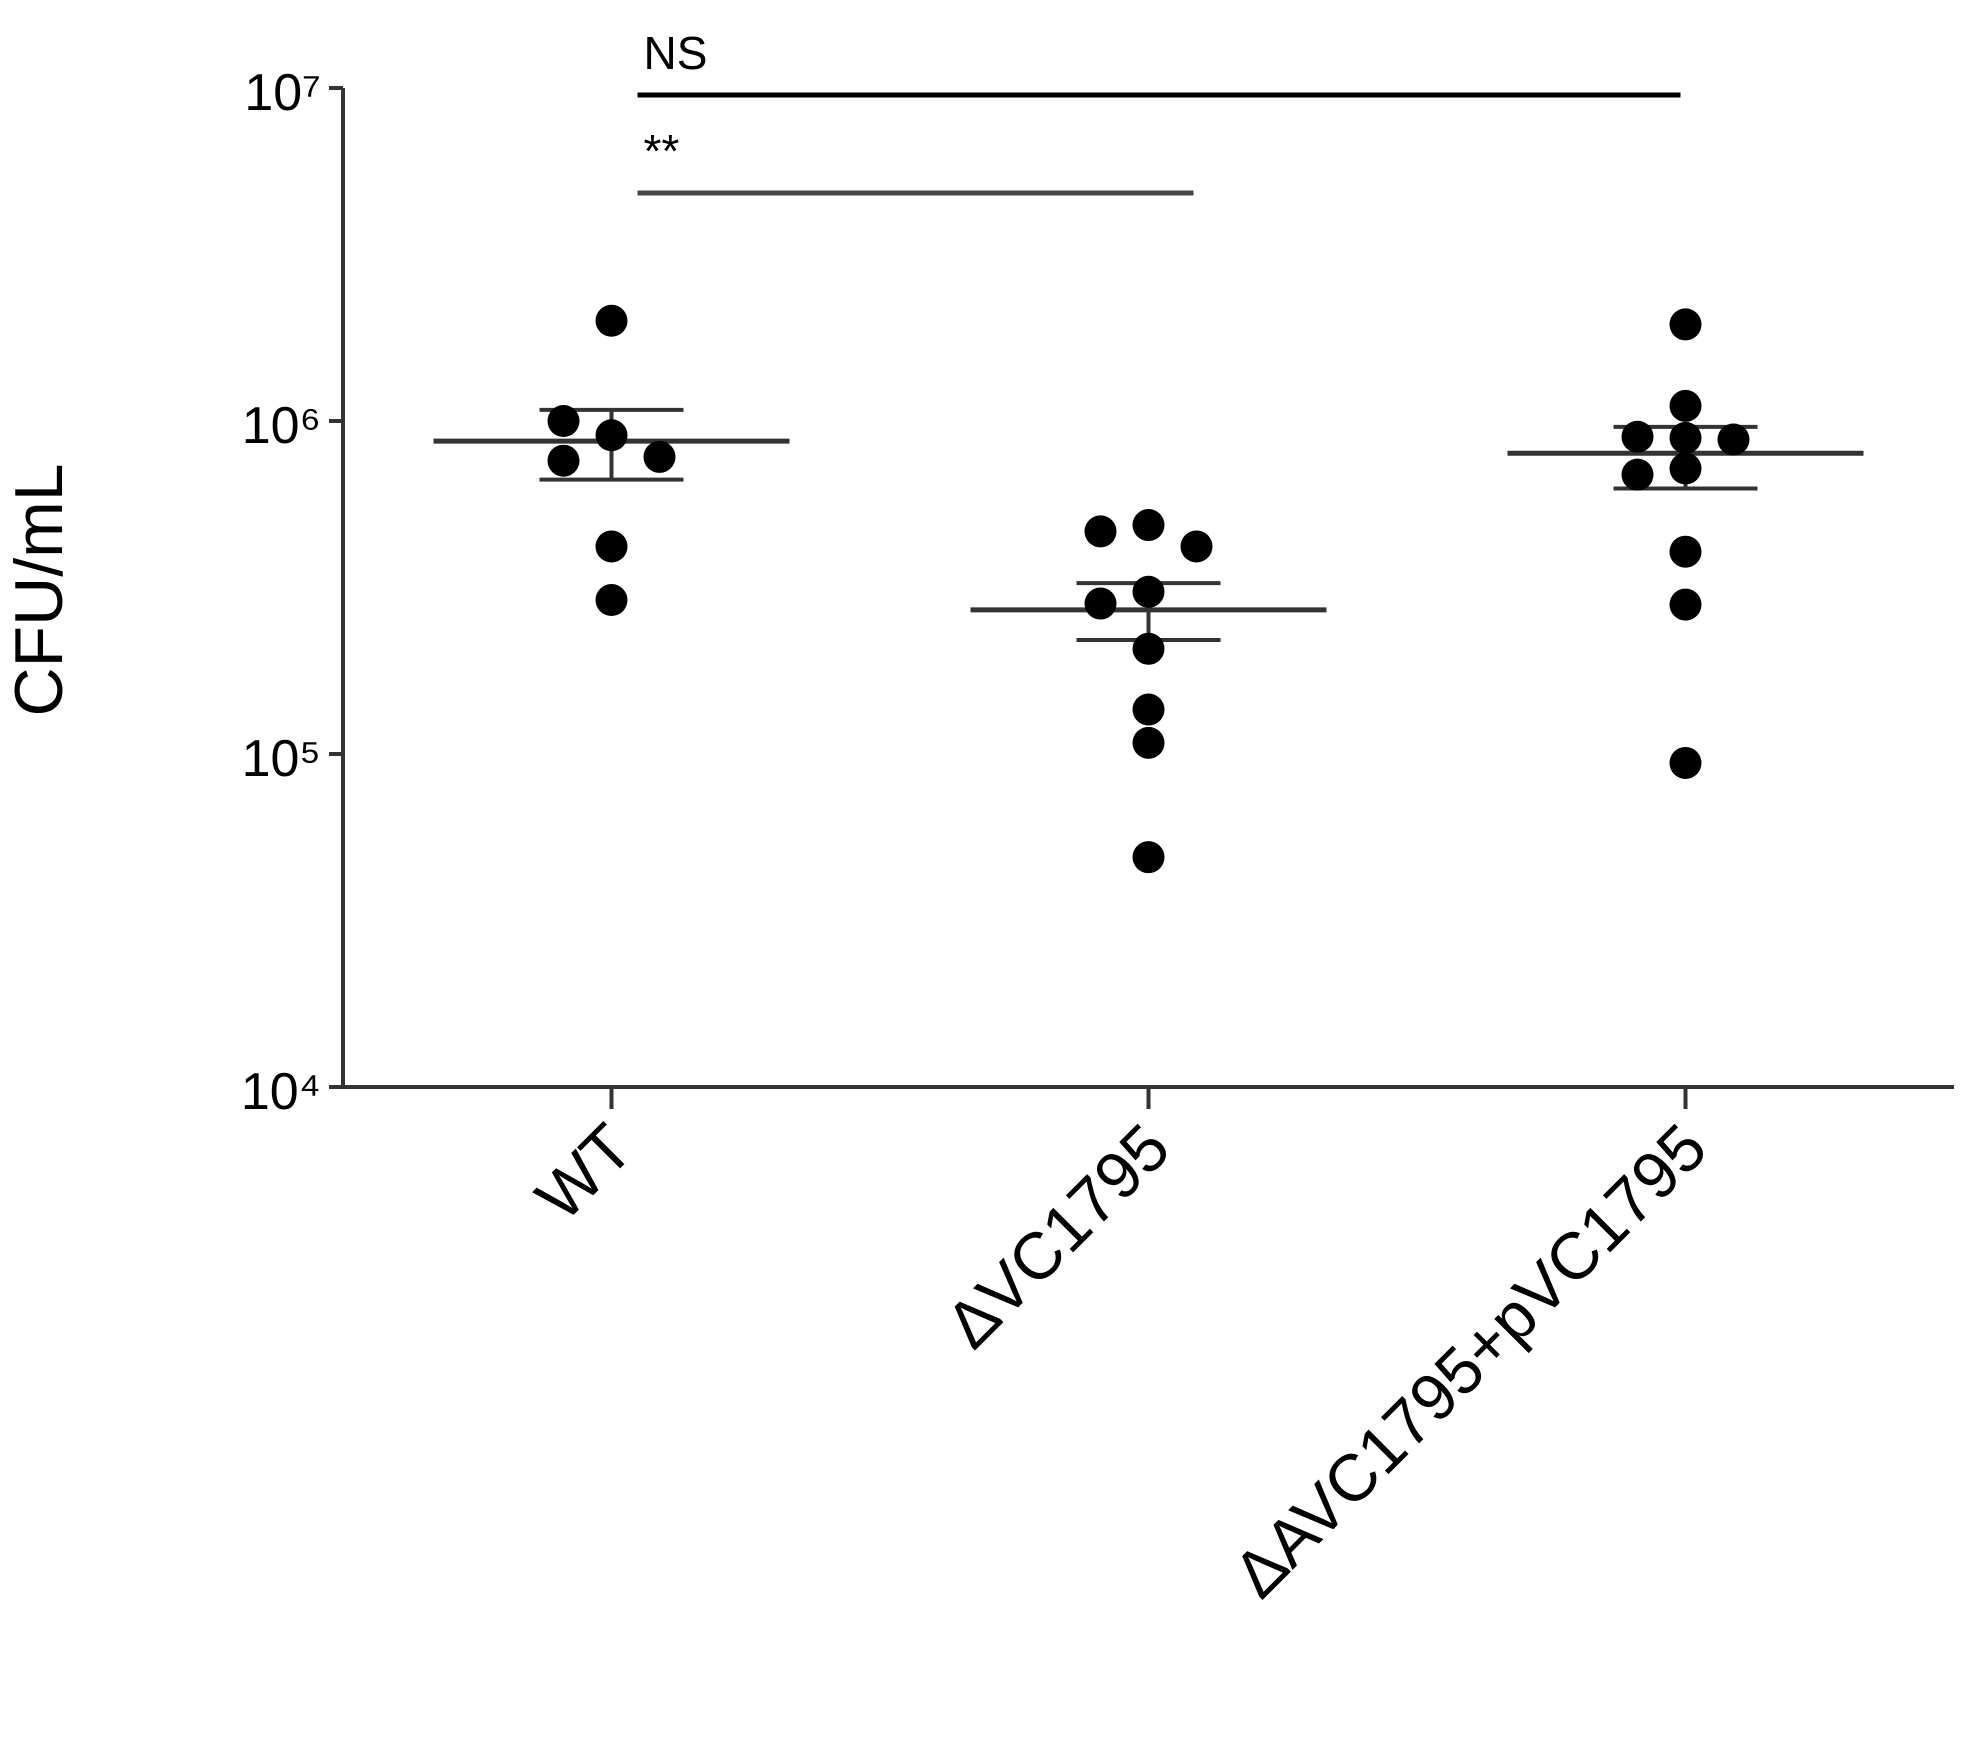  I want to click on x-tick-label: ΔVC1795, so click(1057, 1236).